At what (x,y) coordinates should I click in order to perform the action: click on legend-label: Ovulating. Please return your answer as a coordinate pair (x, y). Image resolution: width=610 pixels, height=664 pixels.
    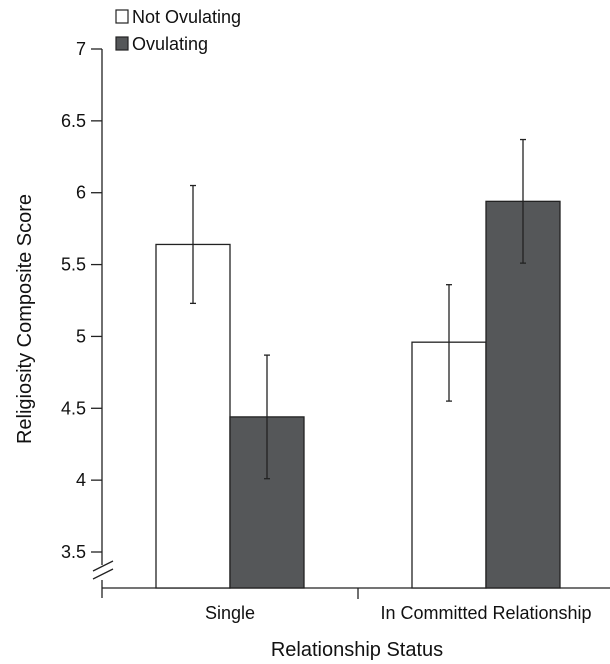
    Looking at the image, I should click on (170, 44).